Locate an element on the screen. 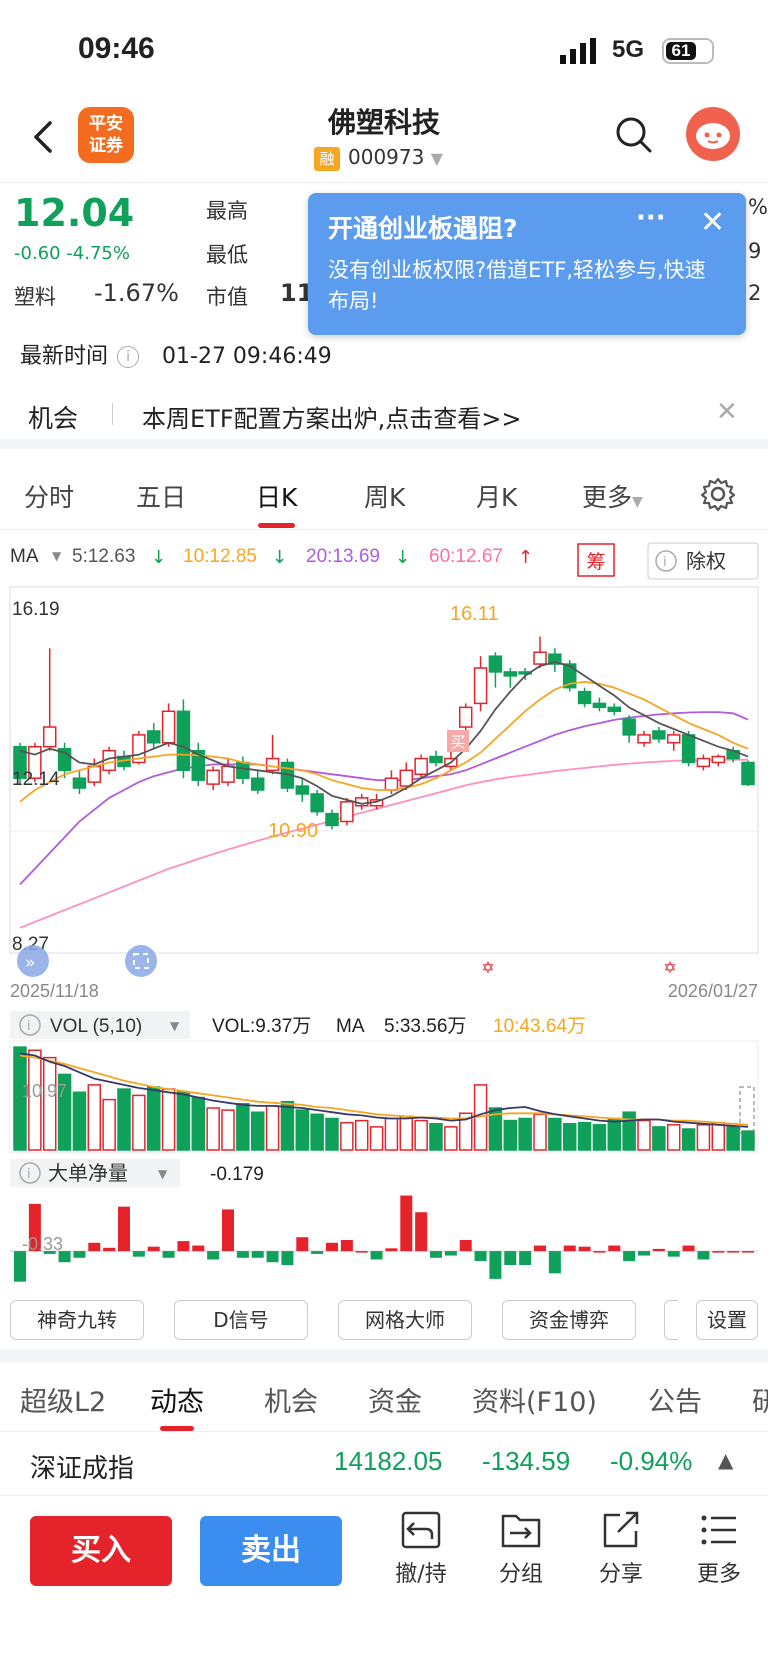 The image size is (768, 1663). grid-master-button: 网格大师 is located at coordinates (405, 1320).